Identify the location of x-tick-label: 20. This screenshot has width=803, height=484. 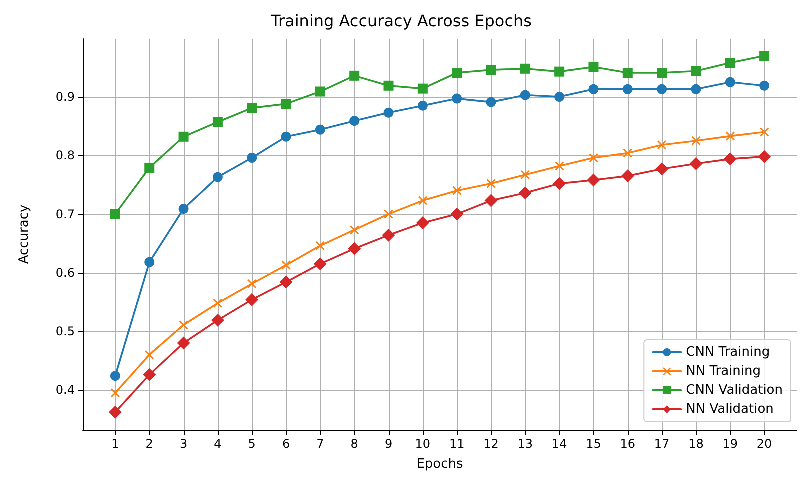
(764, 444).